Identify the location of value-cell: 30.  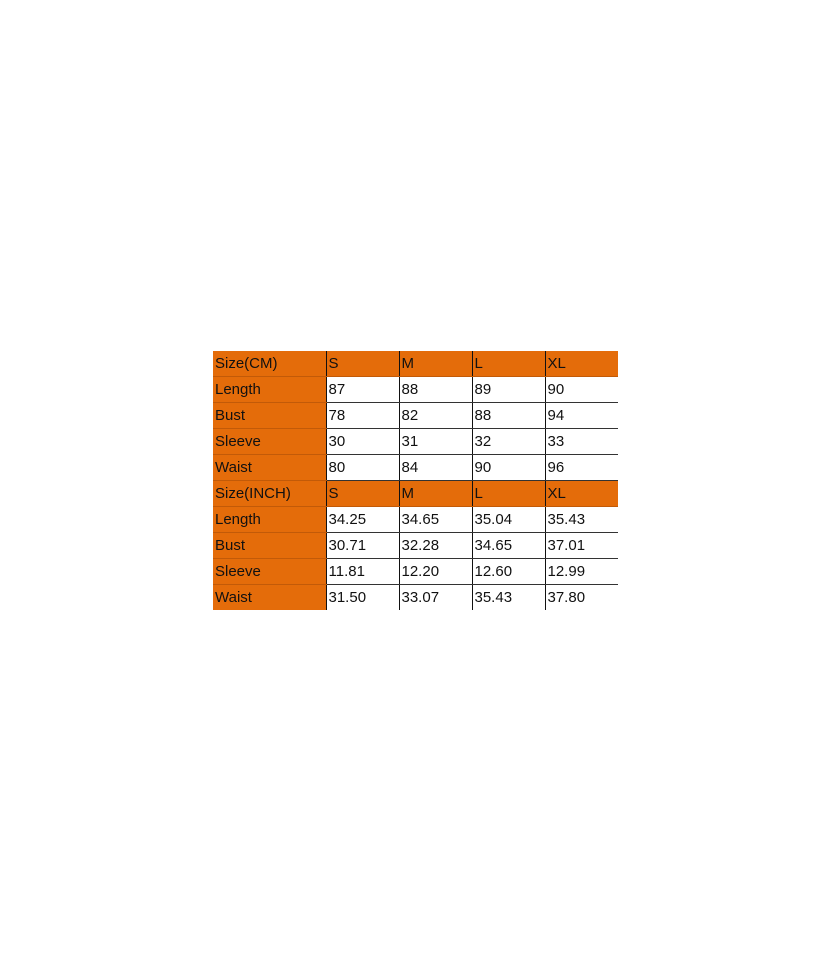
(362, 441).